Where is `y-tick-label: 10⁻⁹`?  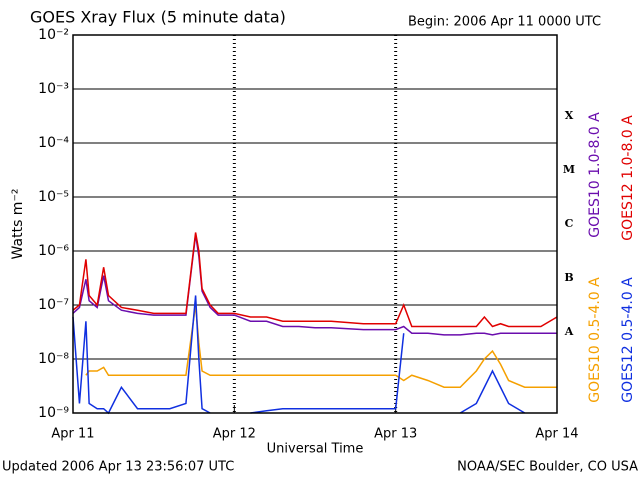
y-tick-label: 10⁻⁹ is located at coordinates (53, 413).